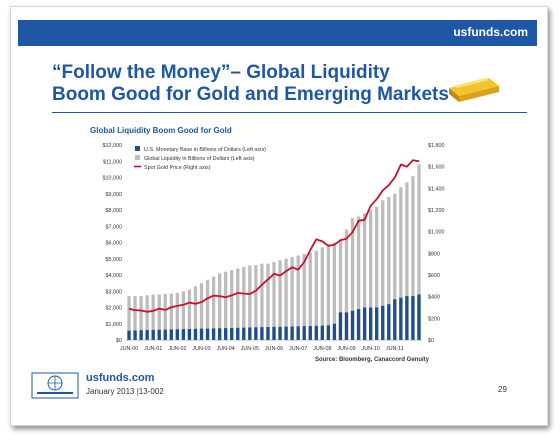  Describe the element at coordinates (502, 389) in the screenshot. I see `page-number: 29` at that location.